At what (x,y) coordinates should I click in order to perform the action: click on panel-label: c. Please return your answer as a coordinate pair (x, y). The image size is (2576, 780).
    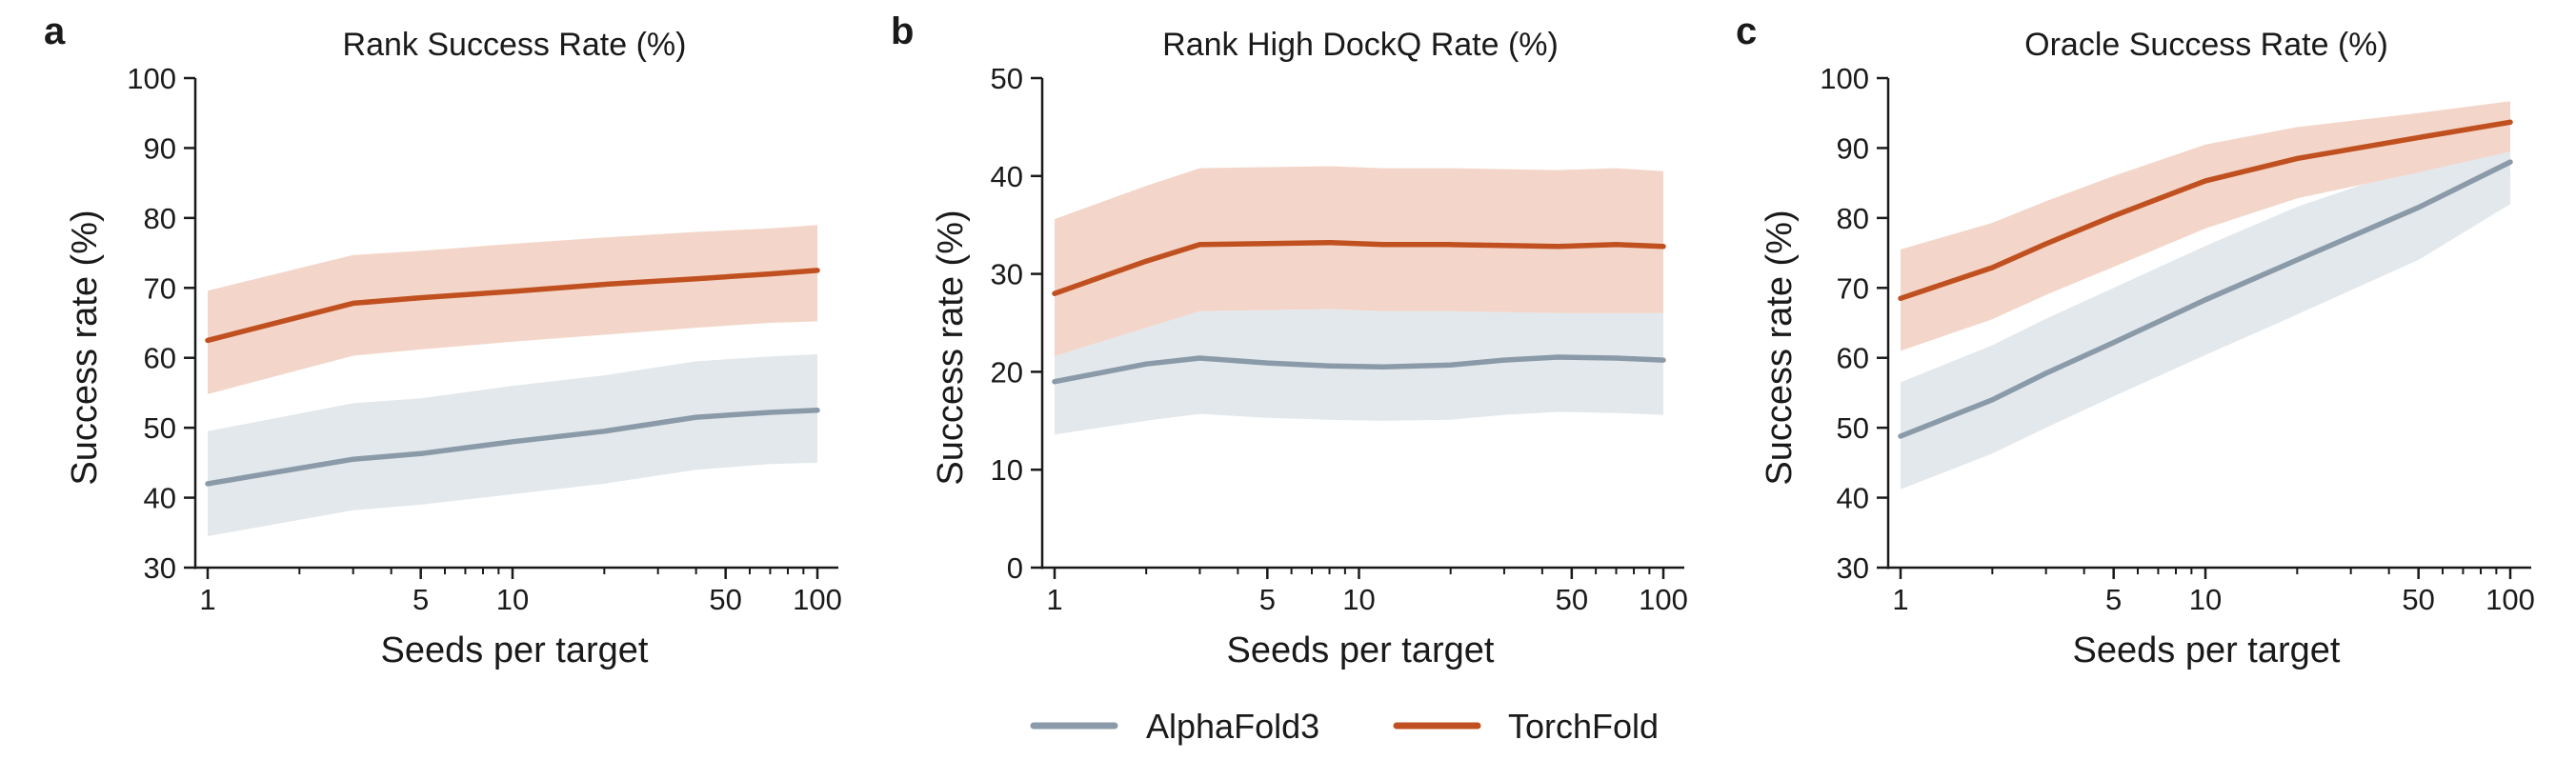
    Looking at the image, I should click on (1746, 31).